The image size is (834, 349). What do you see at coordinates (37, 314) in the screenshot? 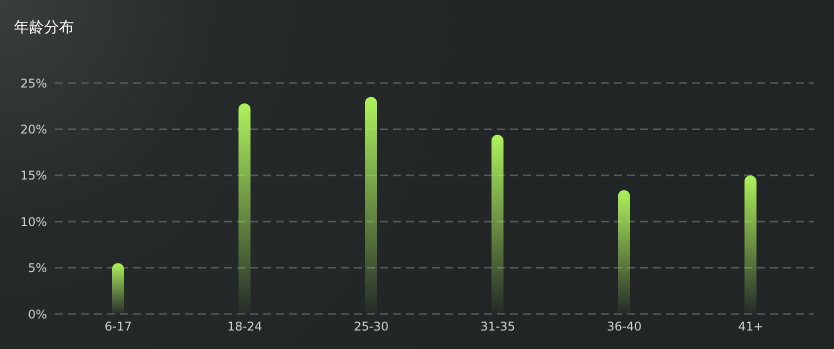
I see `y-tick-label: 0%` at bounding box center [37, 314].